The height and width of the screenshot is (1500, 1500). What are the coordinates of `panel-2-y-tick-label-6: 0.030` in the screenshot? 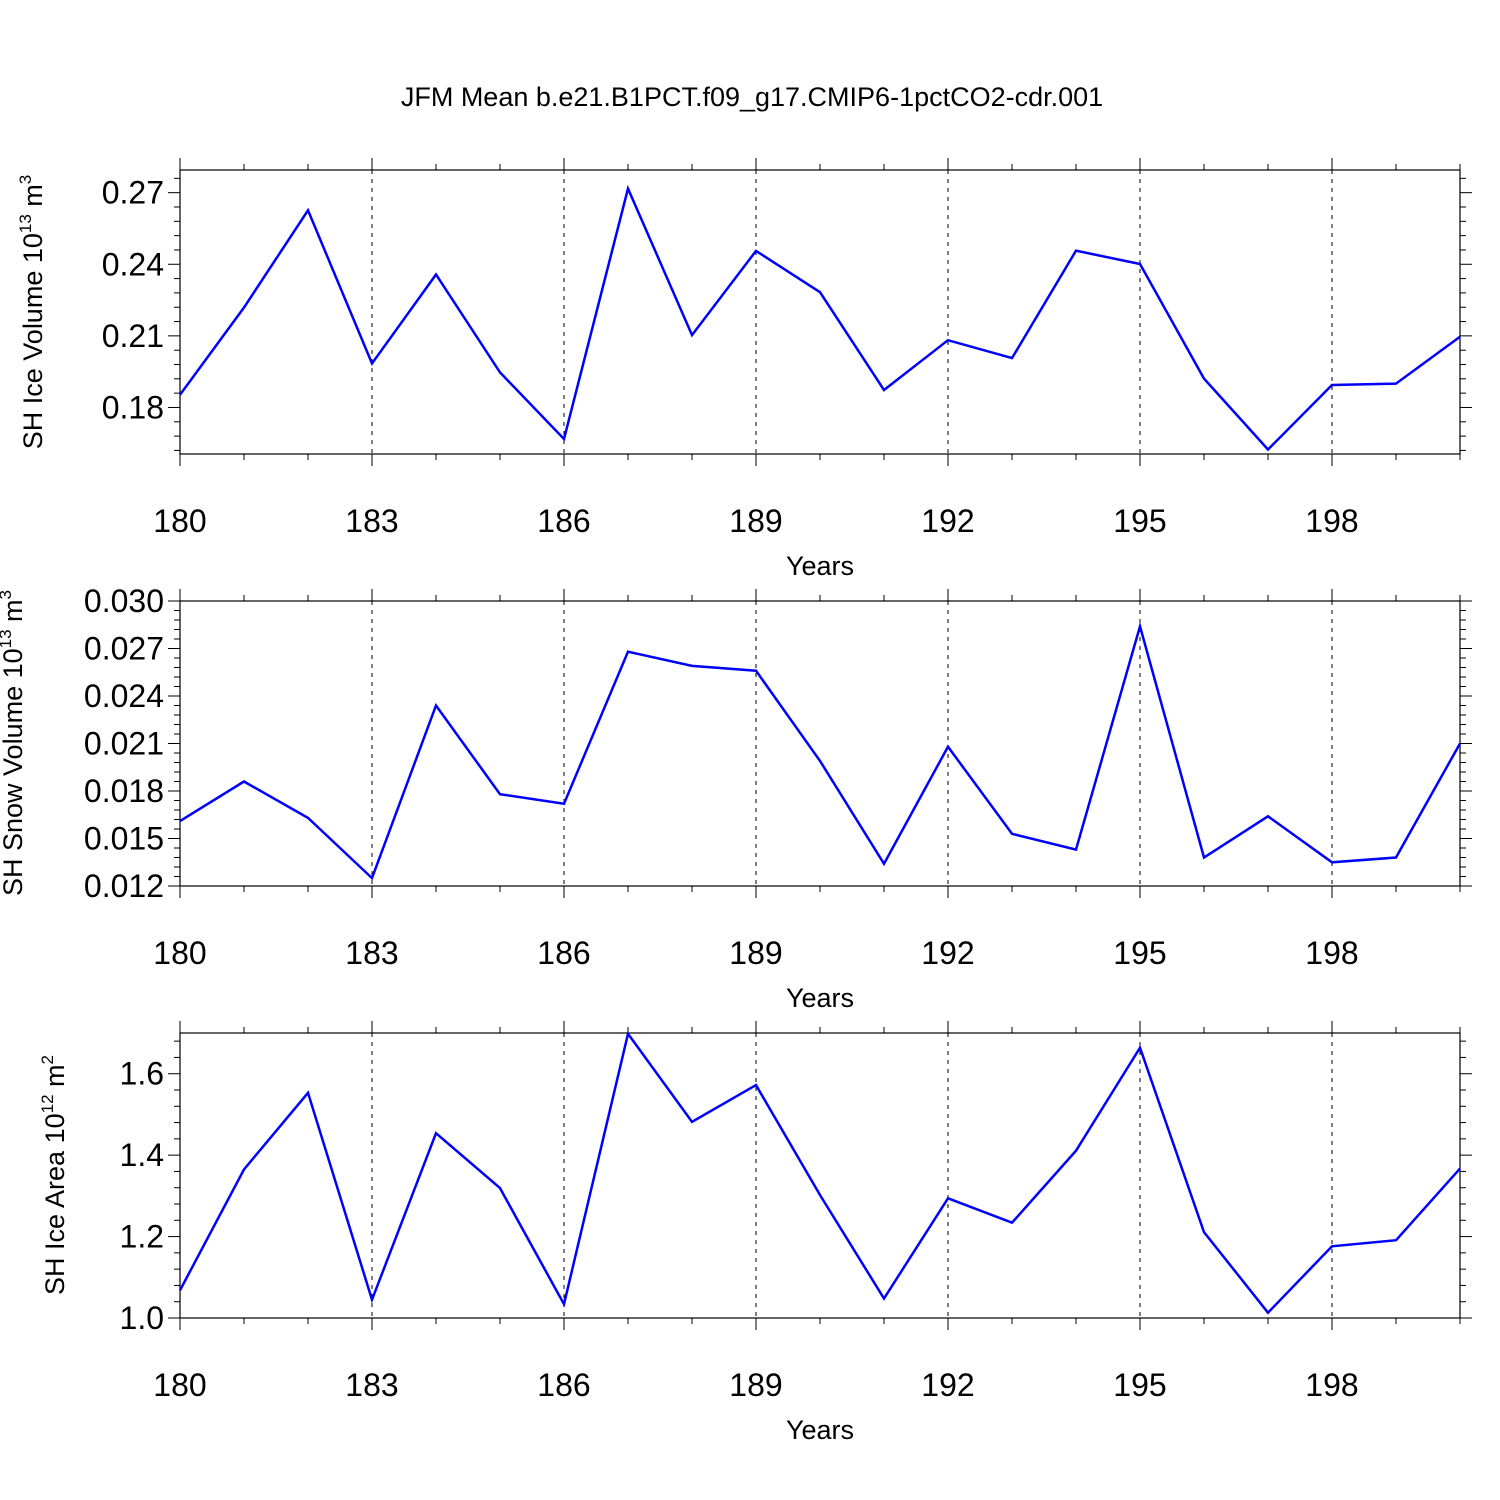 It's located at (124, 601).